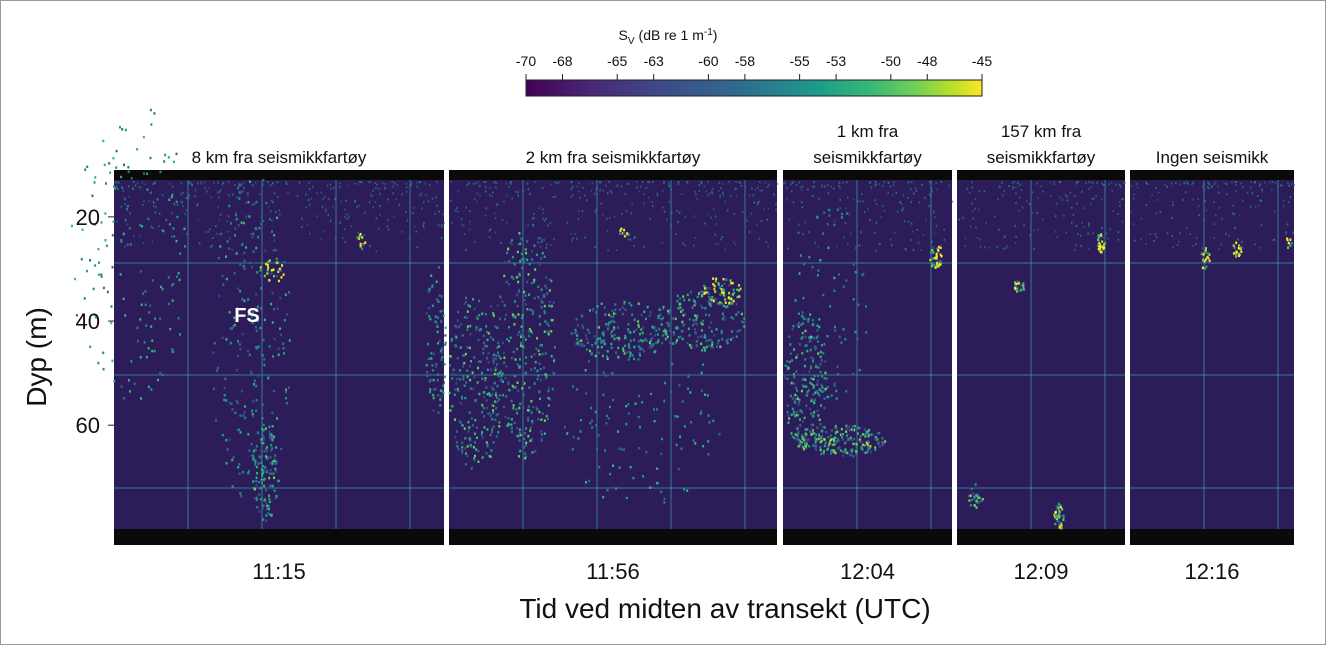  Describe the element at coordinates (279, 175) in the screenshot. I see `surface-band` at that location.